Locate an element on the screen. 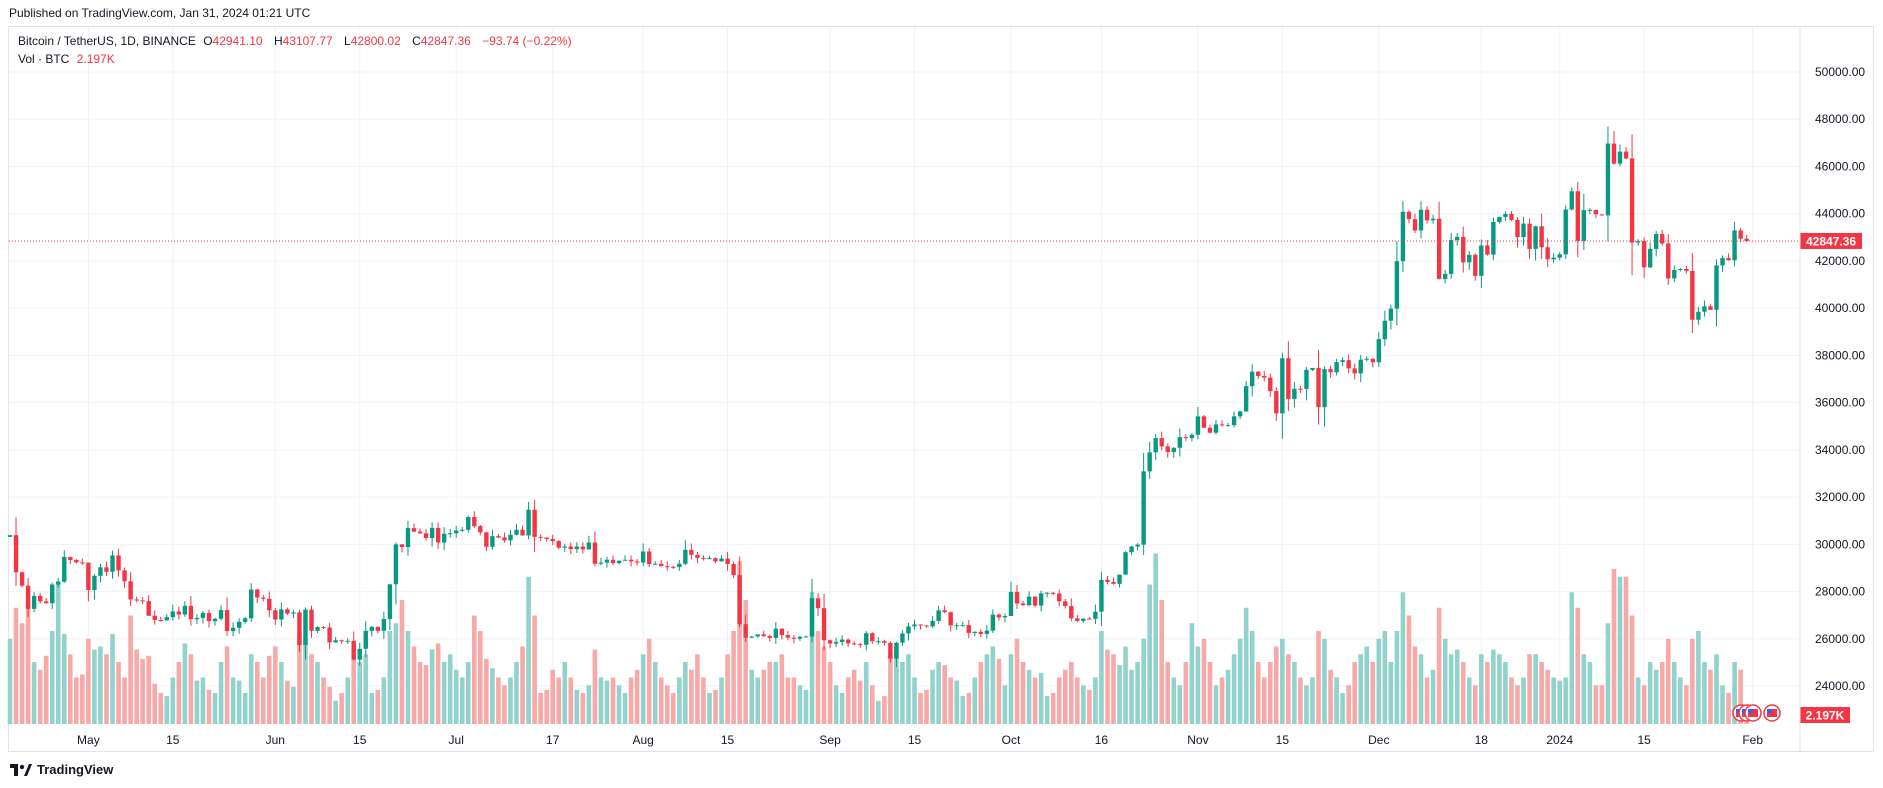 Image resolution: width=1883 pixels, height=788 pixels. last-volume-badge is located at coordinates (1825, 715).